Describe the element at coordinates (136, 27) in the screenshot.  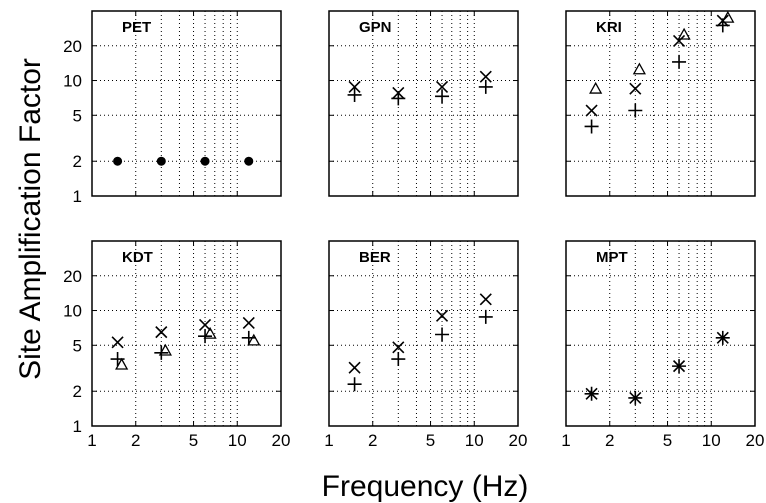
I see `panel-title: PET` at that location.